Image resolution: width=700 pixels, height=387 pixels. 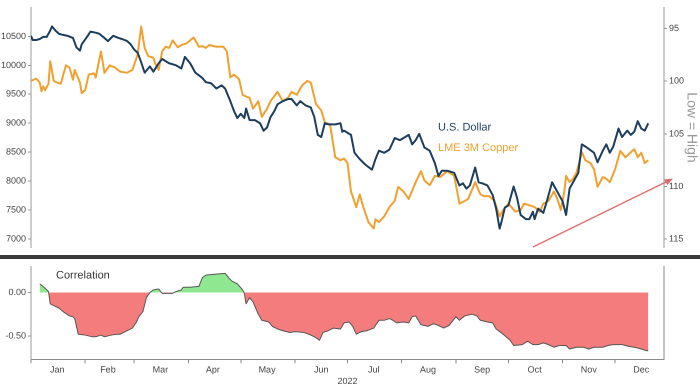 I want to click on x-tick-label: Jun, so click(x=321, y=369).